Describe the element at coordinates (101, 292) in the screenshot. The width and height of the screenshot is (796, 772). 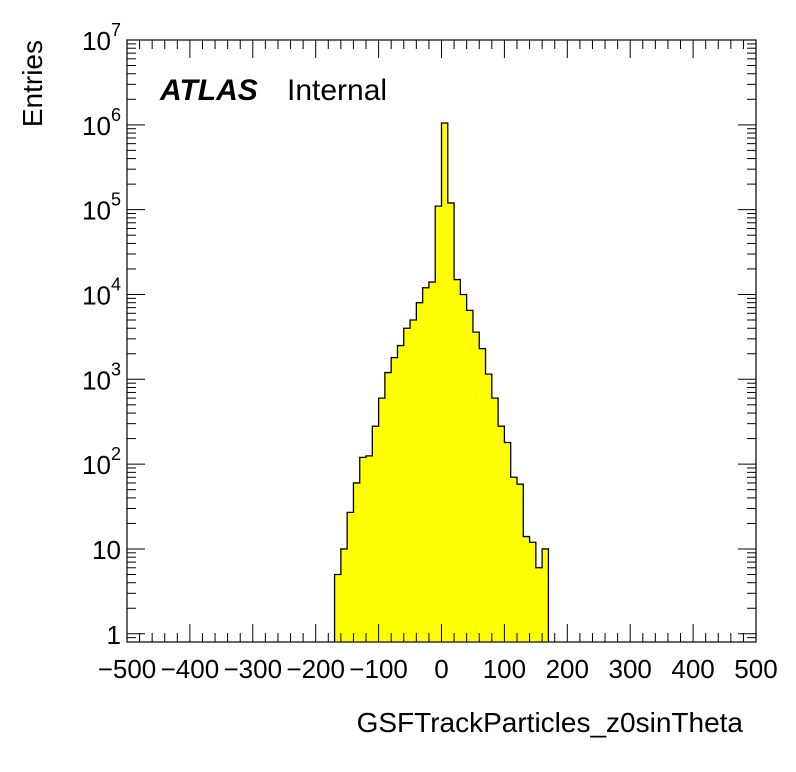
I see `y-tick-label: 10⁴` at that location.